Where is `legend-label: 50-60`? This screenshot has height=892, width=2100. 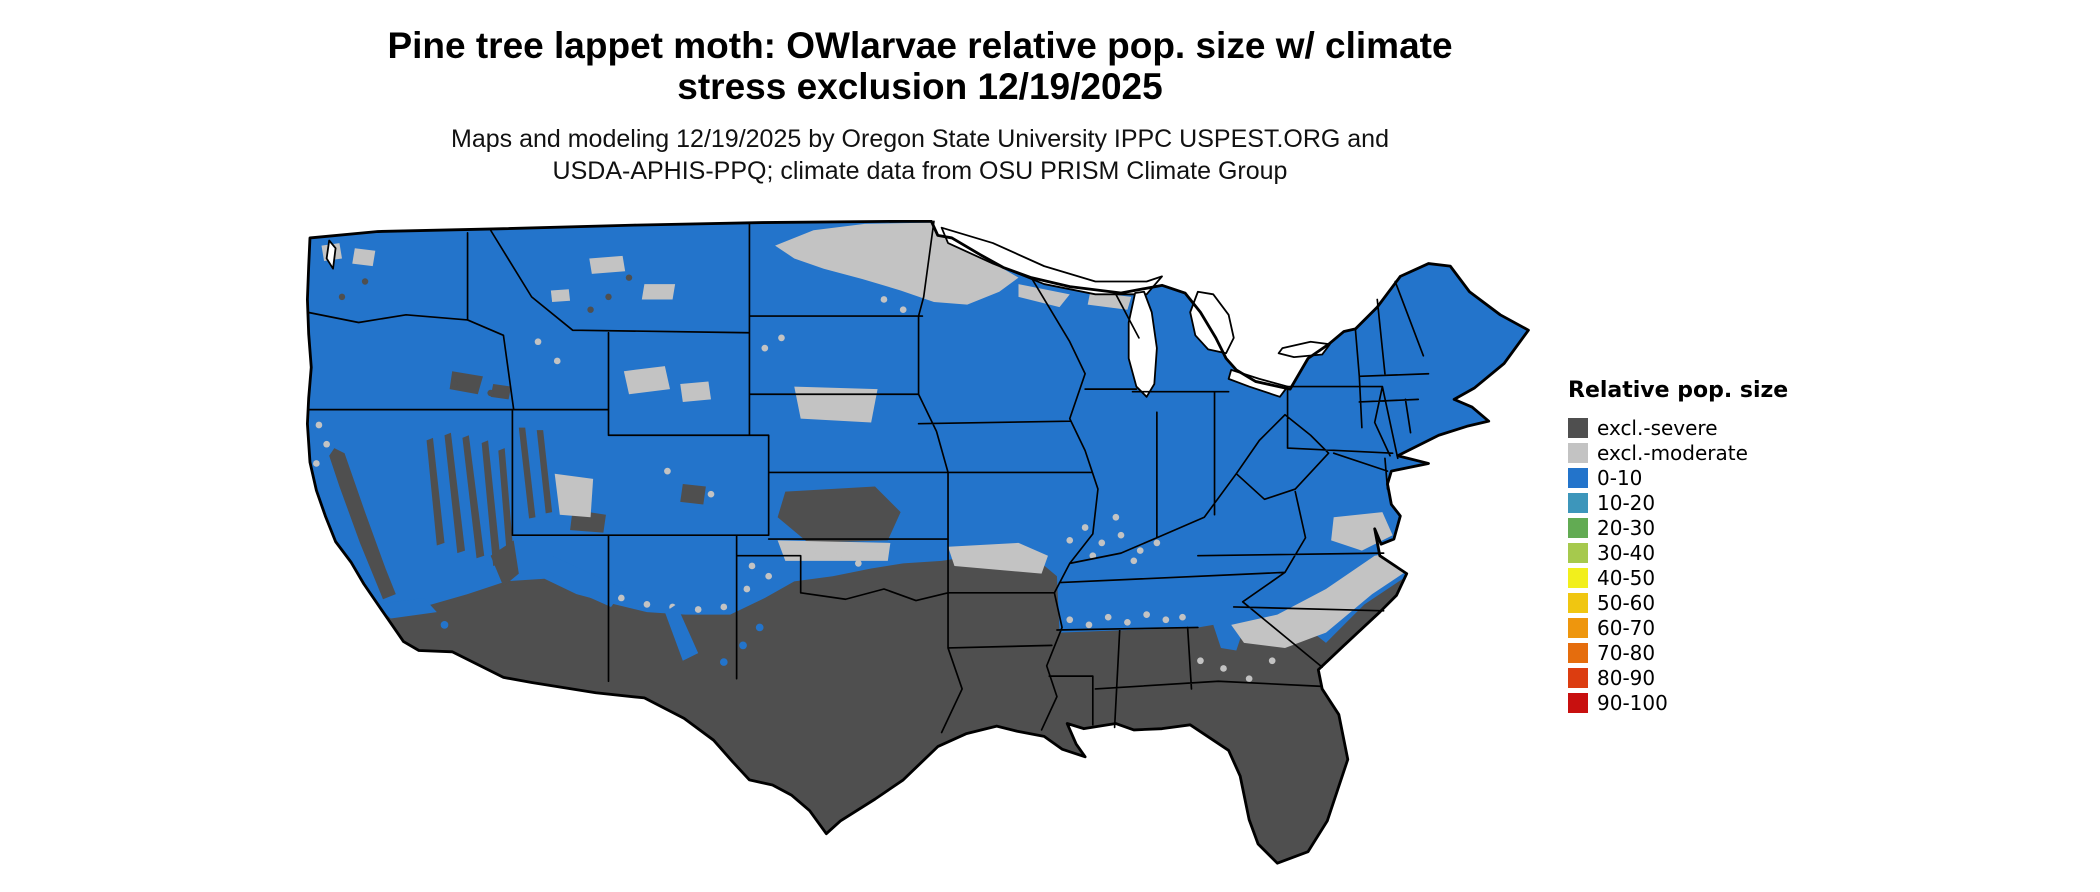
legend-label: 50-60 is located at coordinates (1626, 602).